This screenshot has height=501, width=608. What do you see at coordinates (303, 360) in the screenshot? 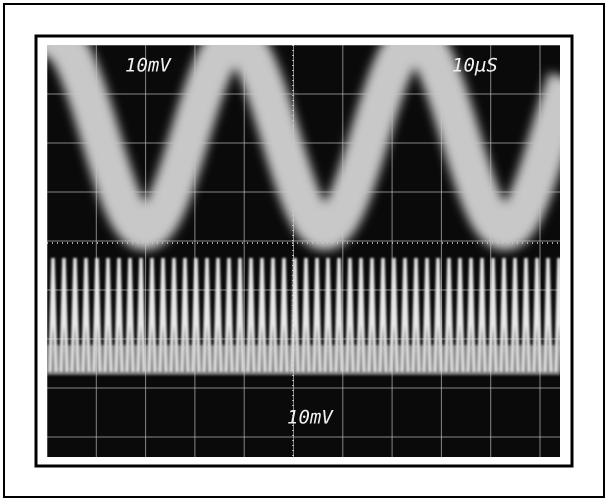
I see `pulse-base` at bounding box center [303, 360].